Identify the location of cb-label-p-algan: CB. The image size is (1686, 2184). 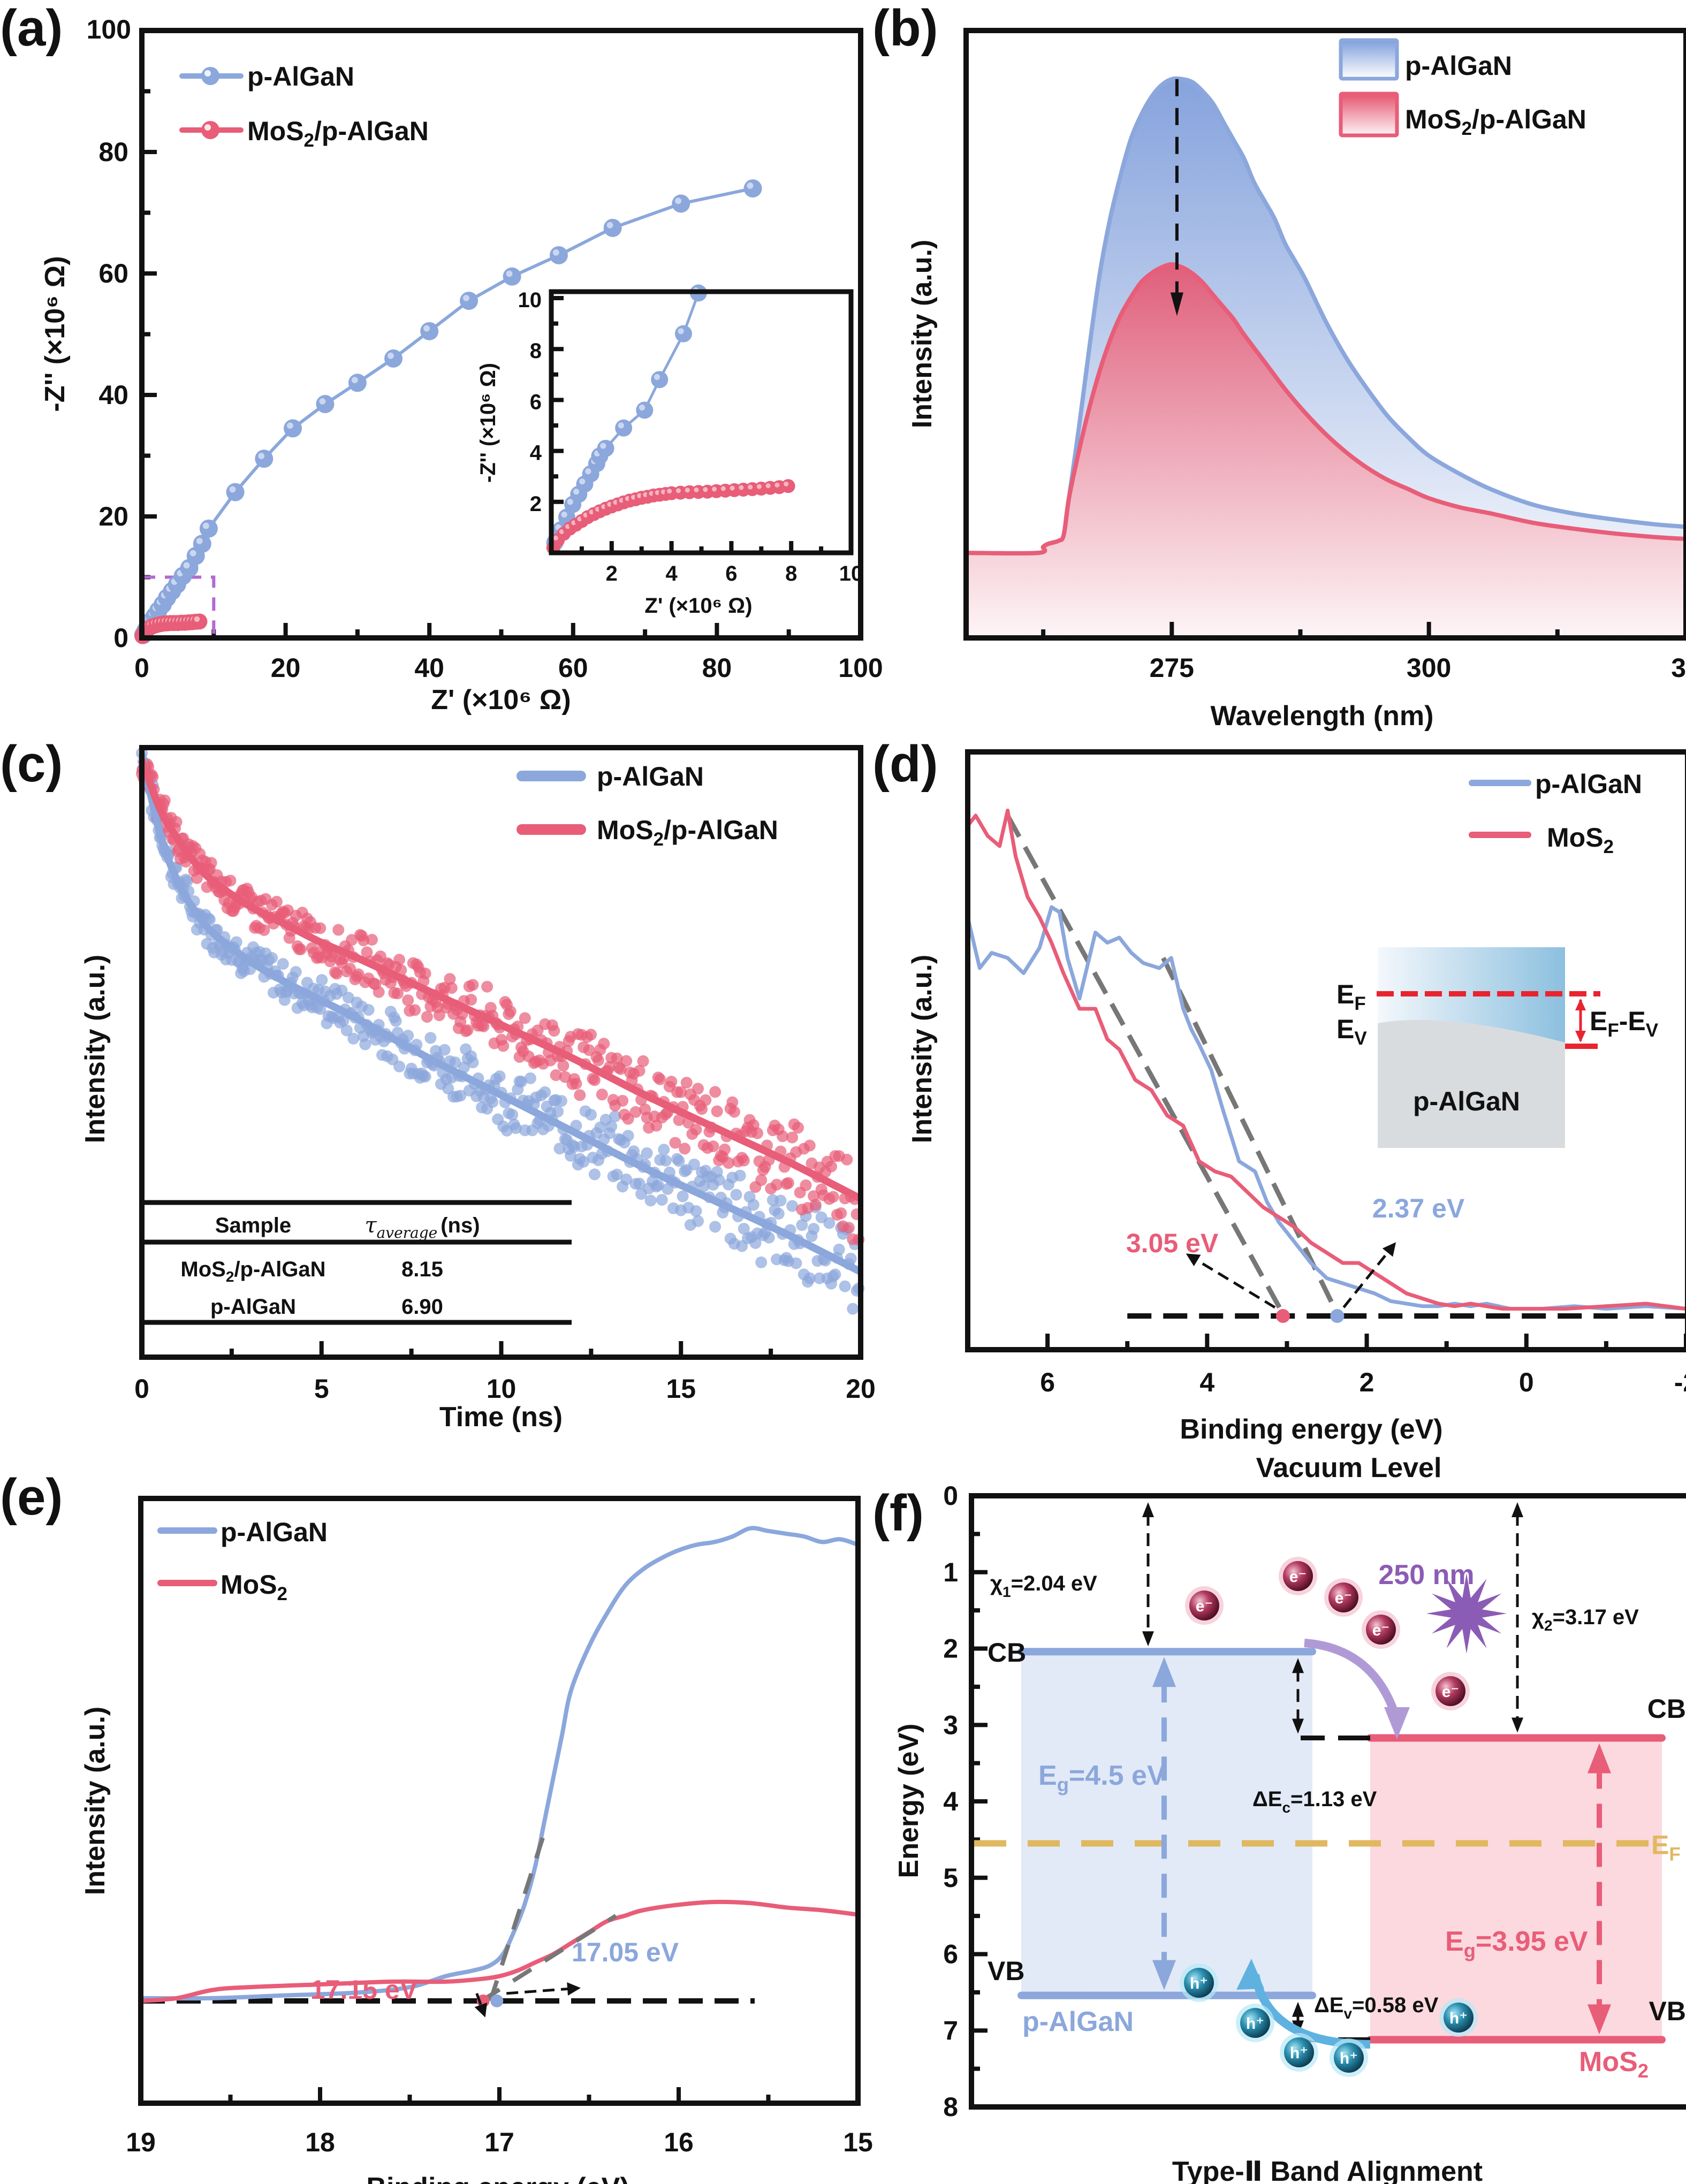
(1007, 1653).